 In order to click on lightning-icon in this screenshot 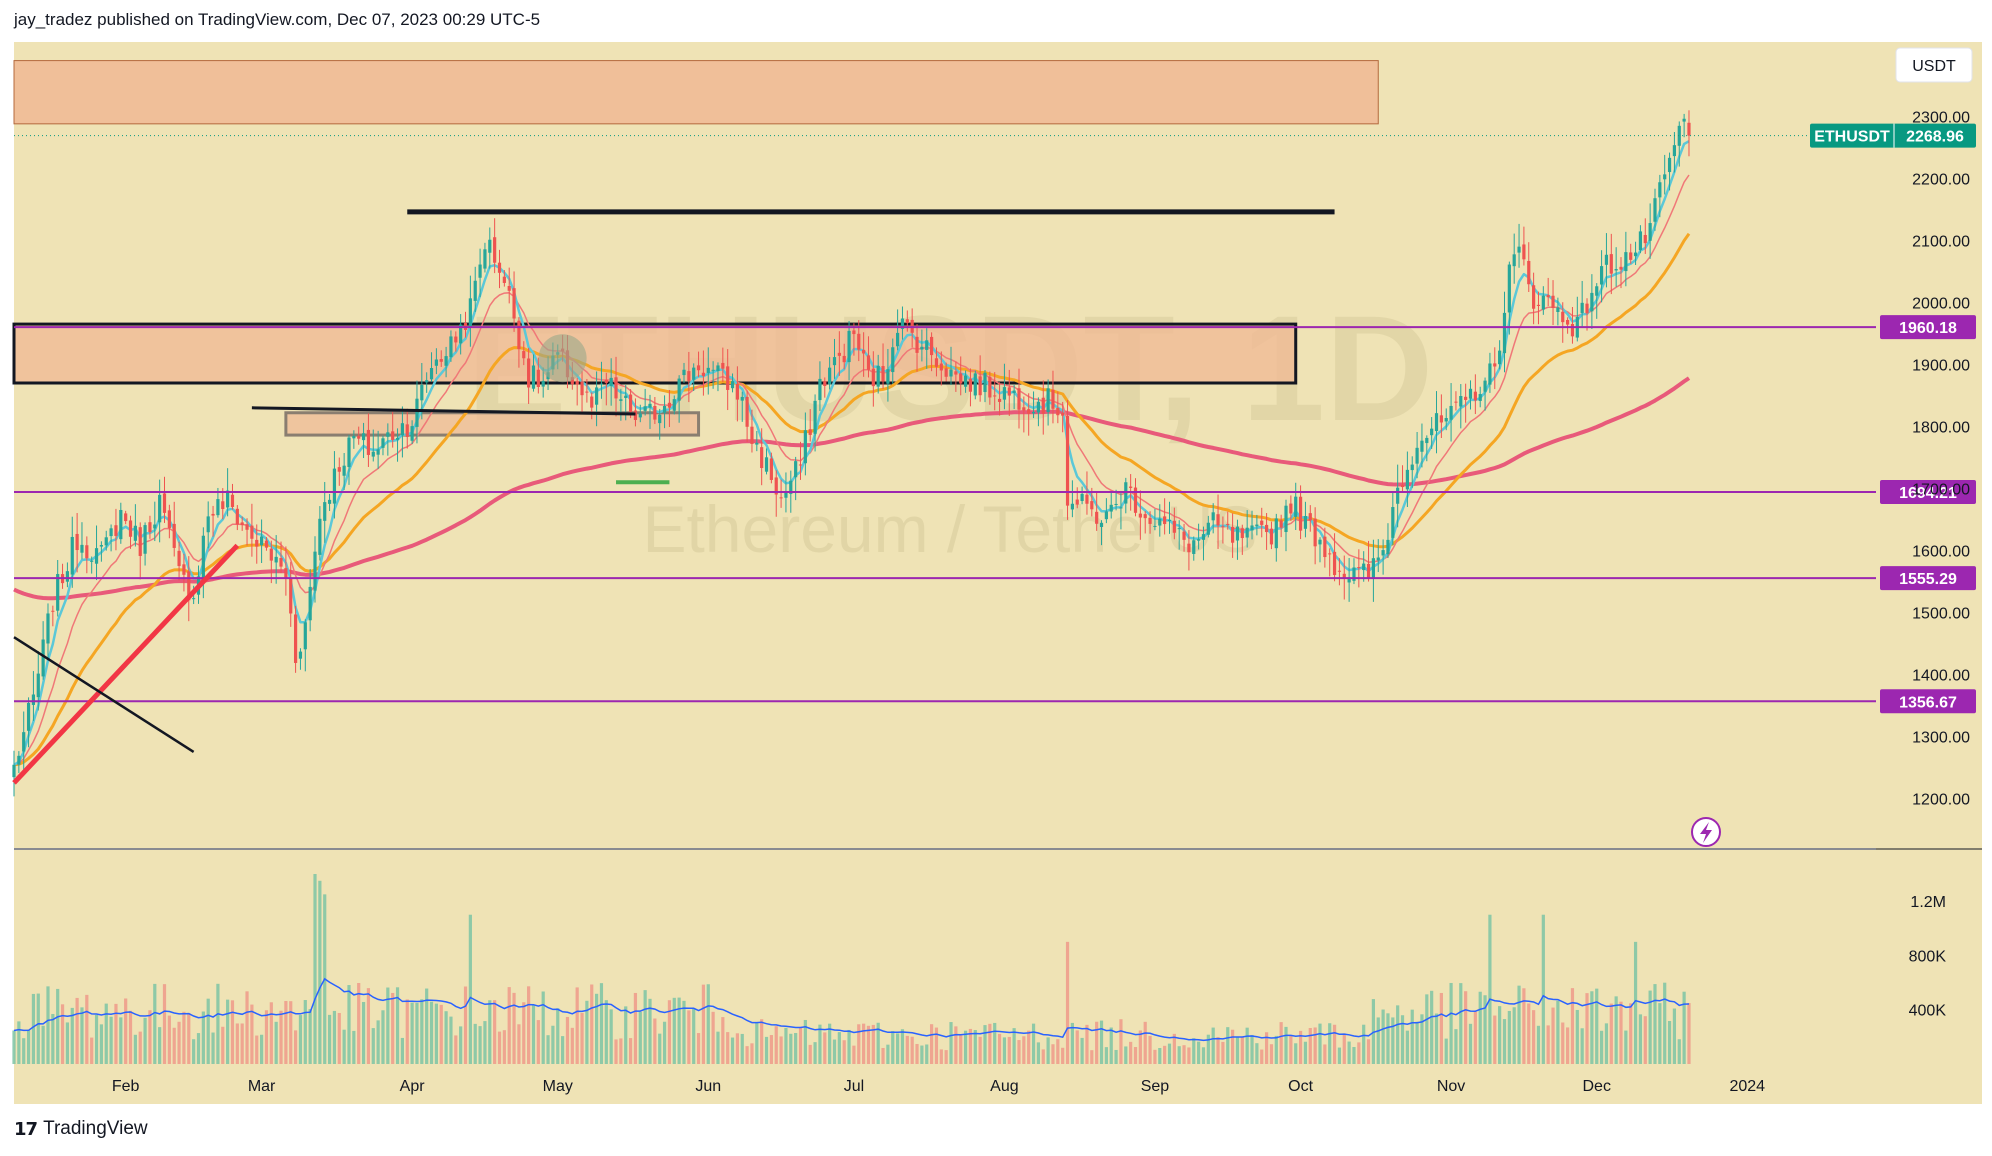, I will do `click(1706, 832)`.